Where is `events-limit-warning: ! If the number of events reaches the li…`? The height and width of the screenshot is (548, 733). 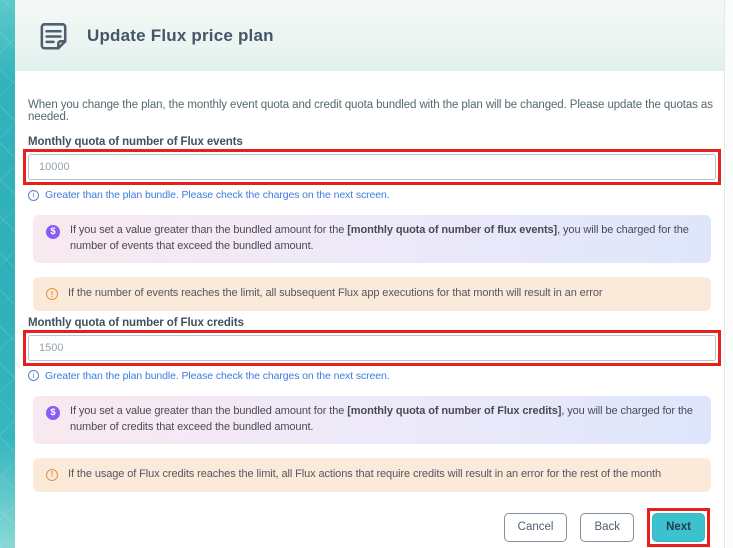
events-limit-warning: ! If the number of events reaches the li… is located at coordinates (372, 293).